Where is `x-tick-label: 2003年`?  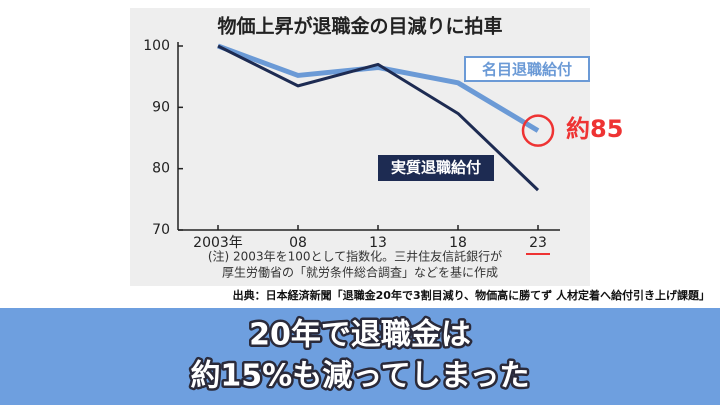
x-tick-label: 2003年 is located at coordinates (218, 243).